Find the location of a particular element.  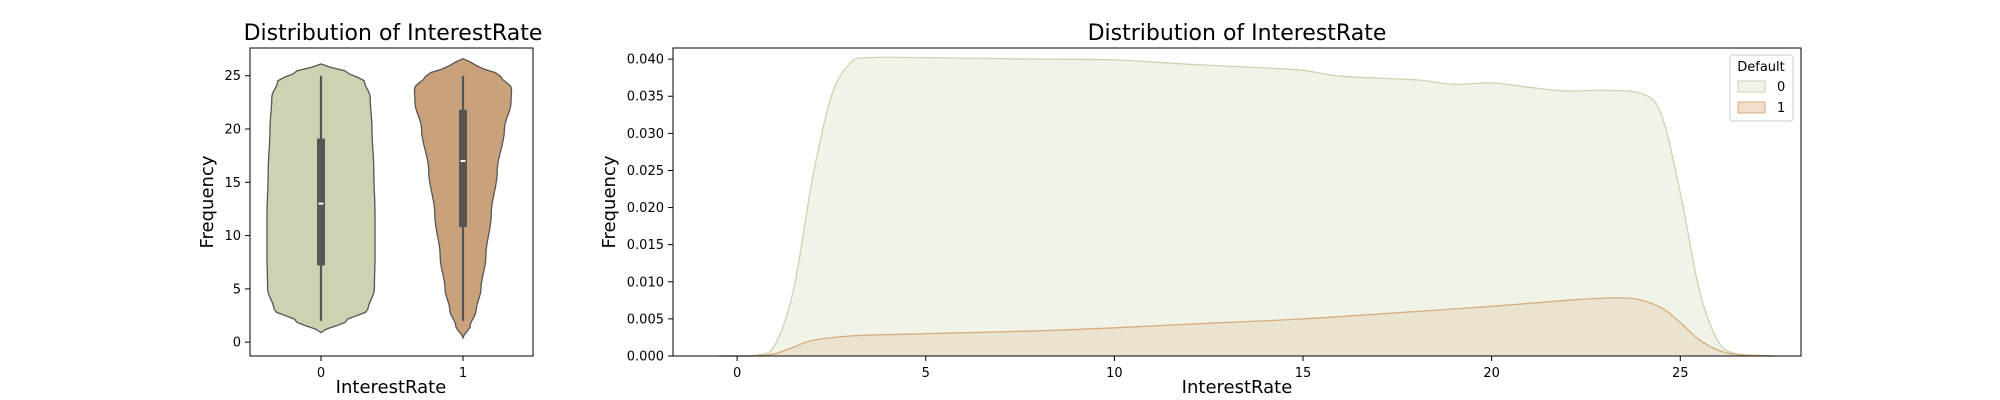

violin-axes-frame is located at coordinates (391, 202).